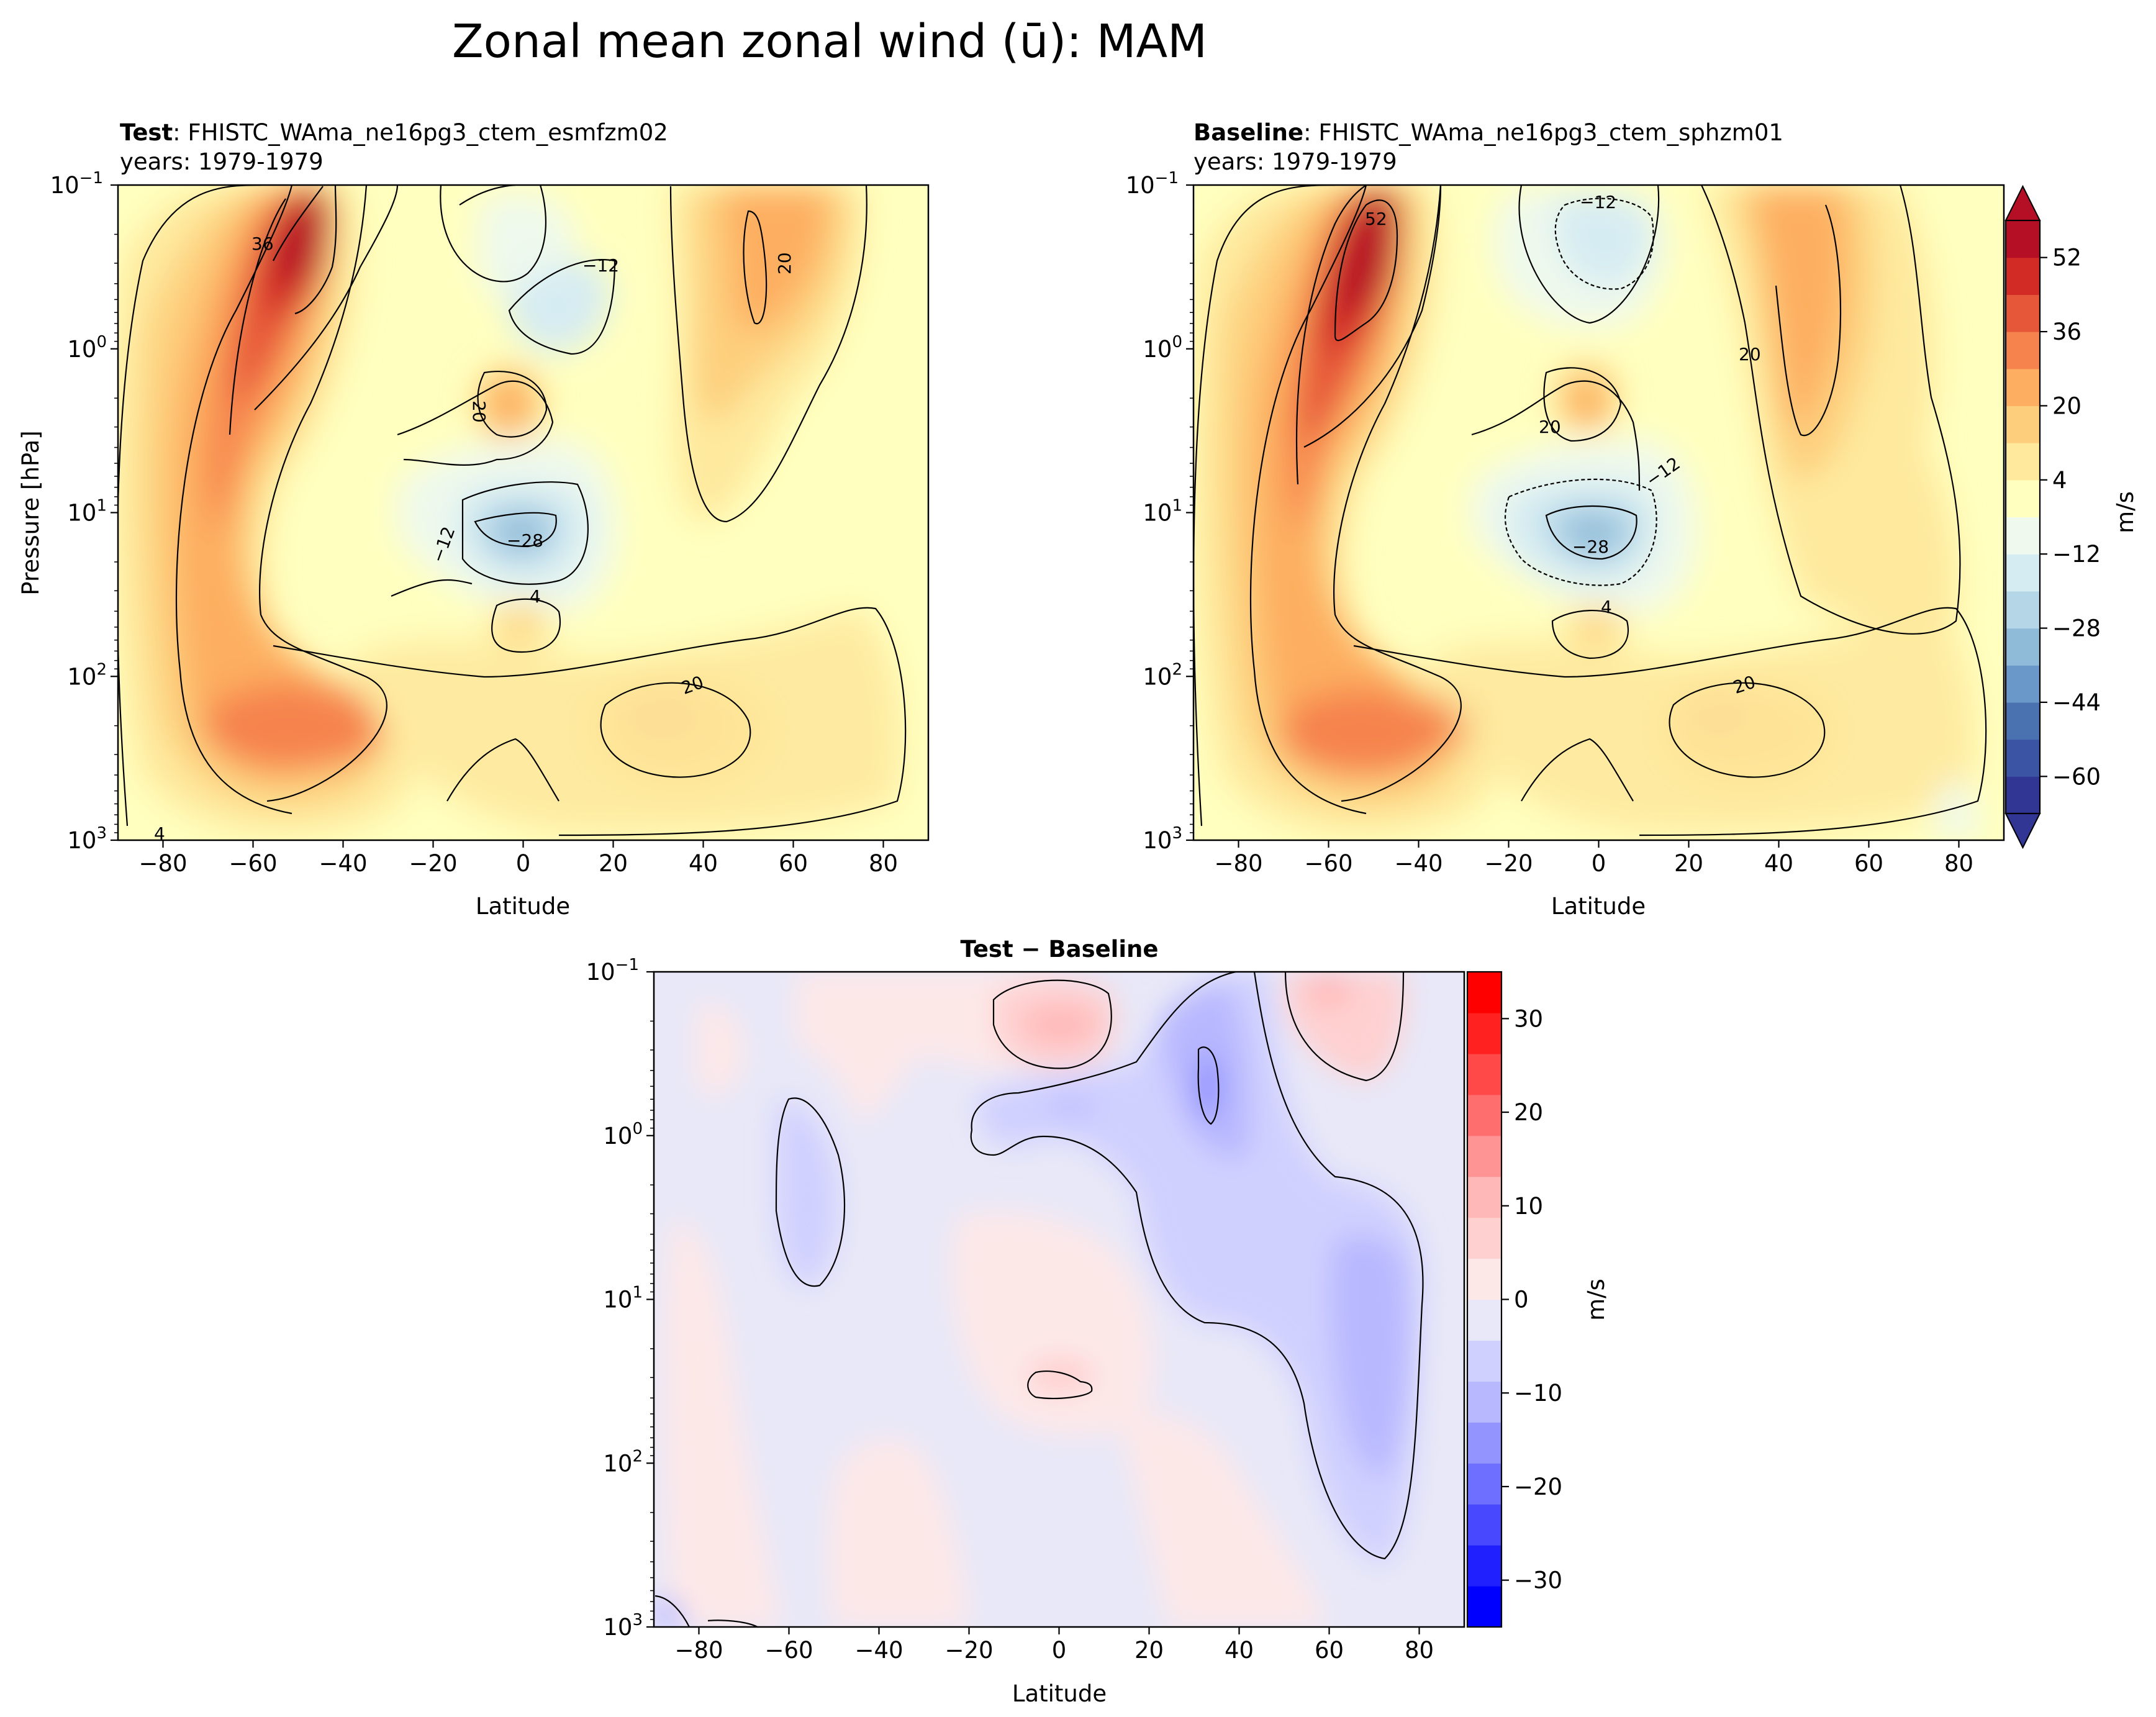  Describe the element at coordinates (343, 863) in the screenshot. I see `x-tick-label: −40` at that location.